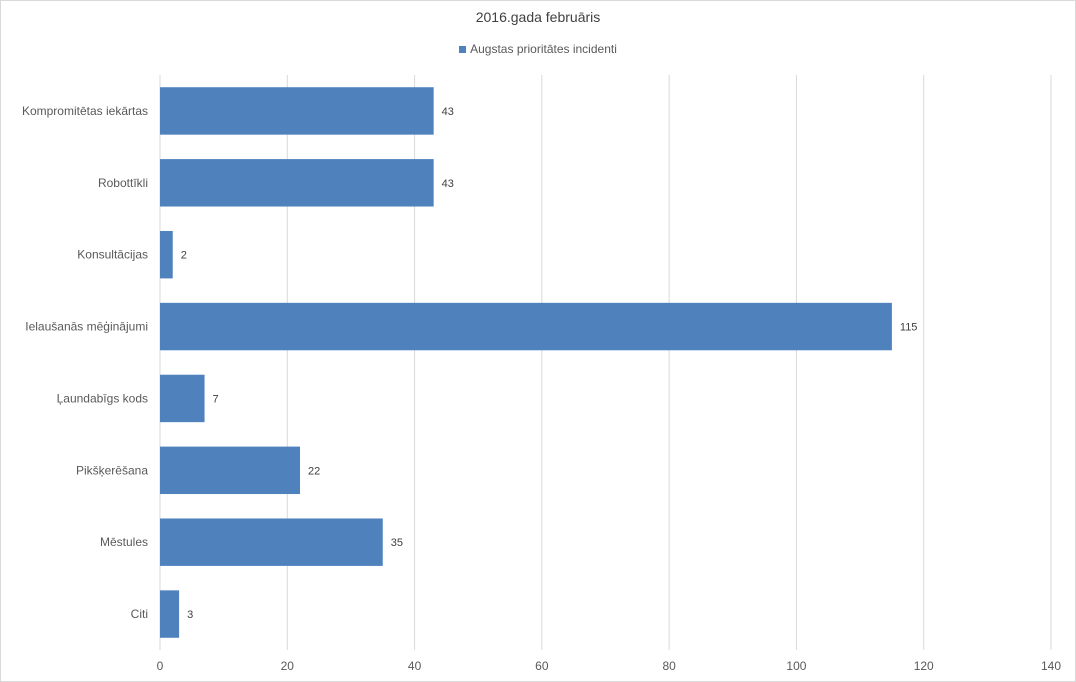 The image size is (1076, 682). I want to click on y-category-label: Ielaušanās mēģinājumi, so click(86, 327).